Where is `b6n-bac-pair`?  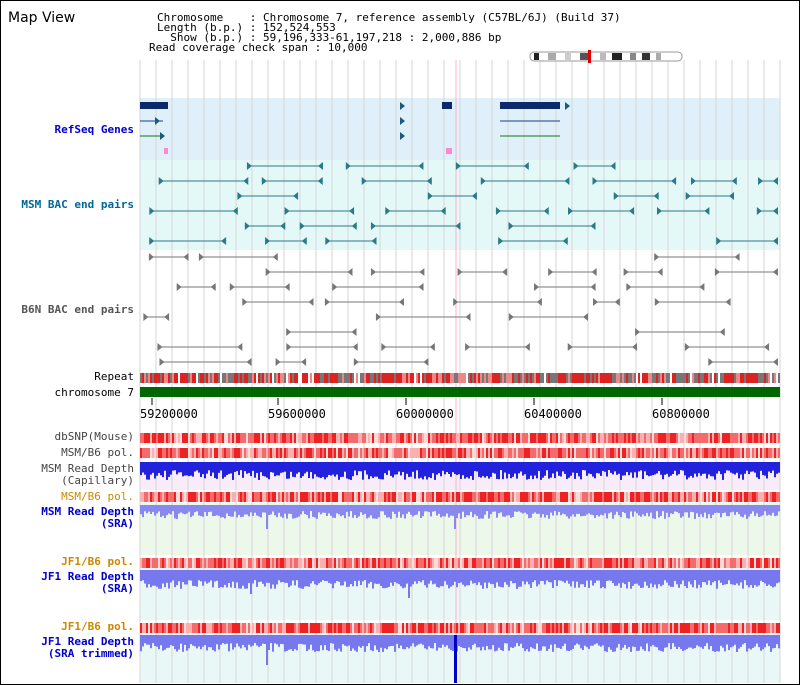
b6n-bac-pair is located at coordinates (539, 302).